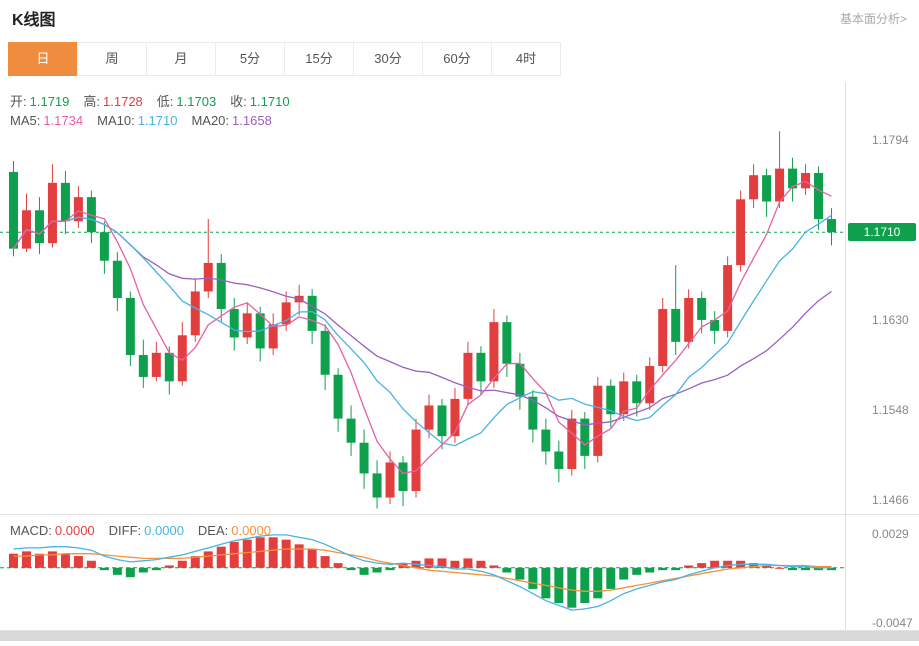 The height and width of the screenshot is (646, 919). What do you see at coordinates (157, 120) in the screenshot?
I see `ma10-value: 1.1710` at bounding box center [157, 120].